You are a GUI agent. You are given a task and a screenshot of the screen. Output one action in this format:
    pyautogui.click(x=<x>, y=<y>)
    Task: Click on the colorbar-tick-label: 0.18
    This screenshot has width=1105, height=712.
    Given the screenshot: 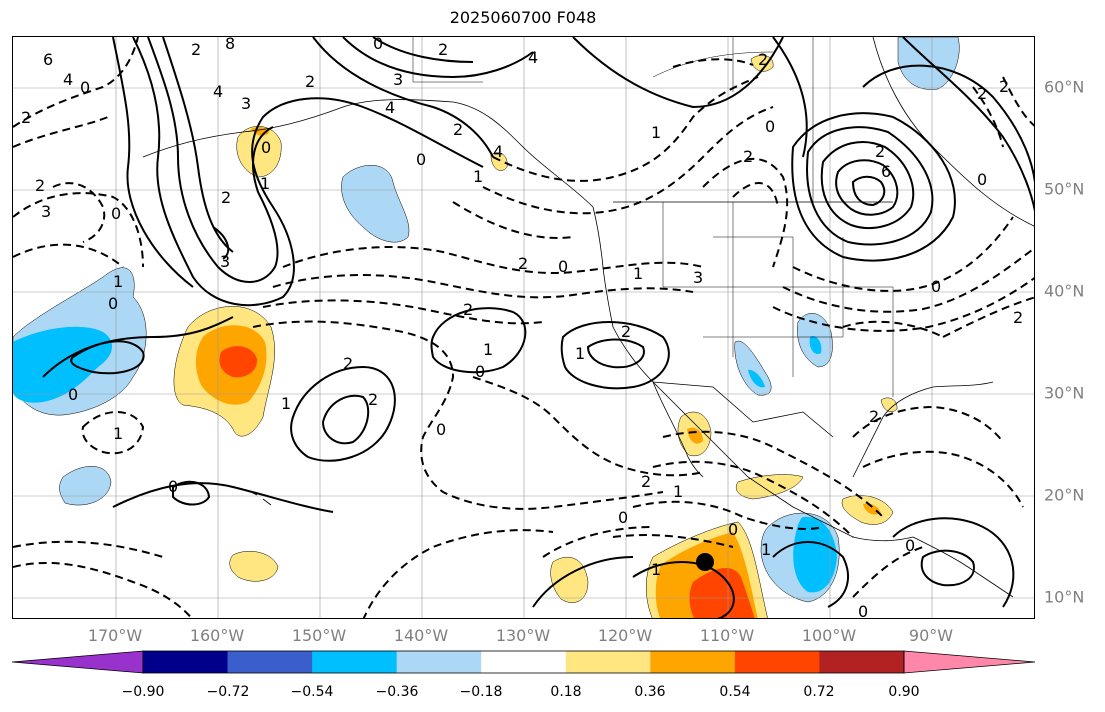 What is the action you would take?
    pyautogui.click(x=566, y=692)
    